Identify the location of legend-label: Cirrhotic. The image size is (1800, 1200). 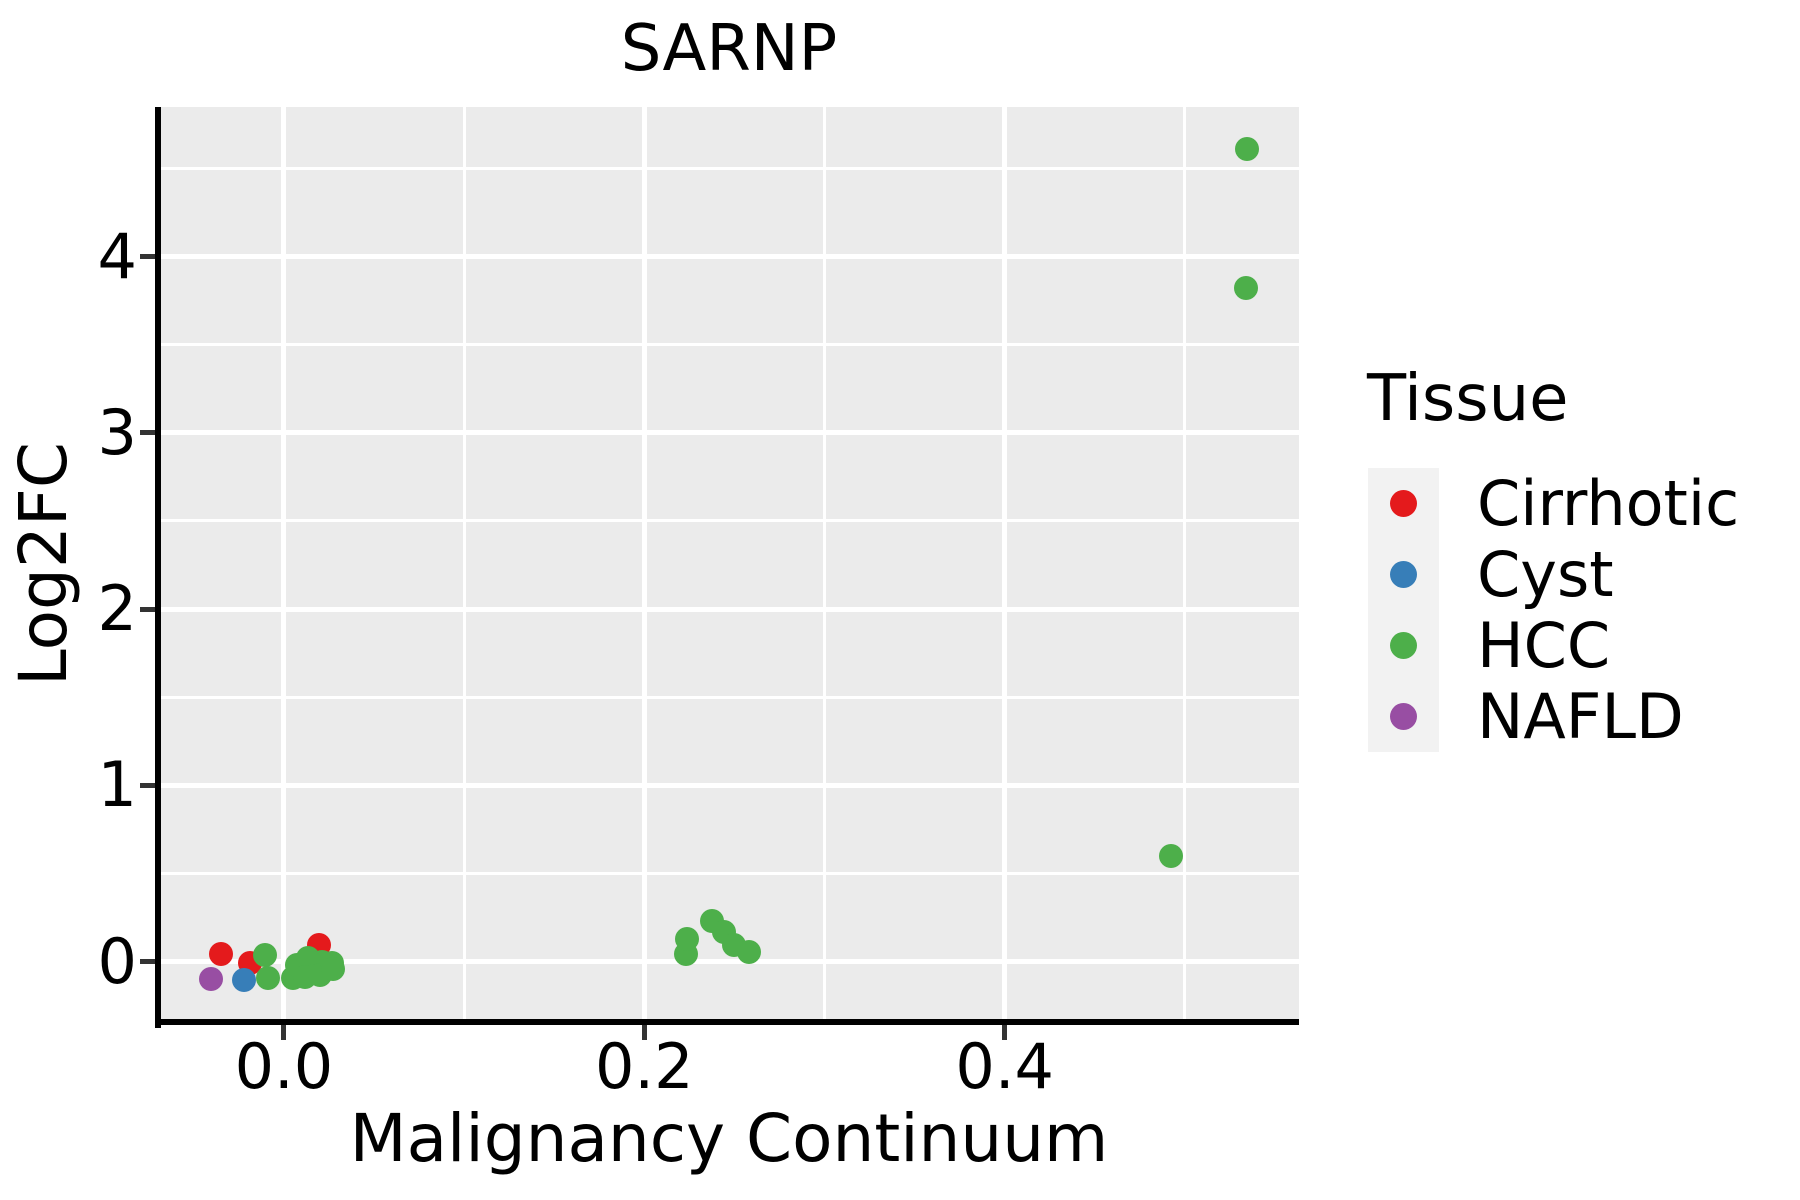
(1608, 503).